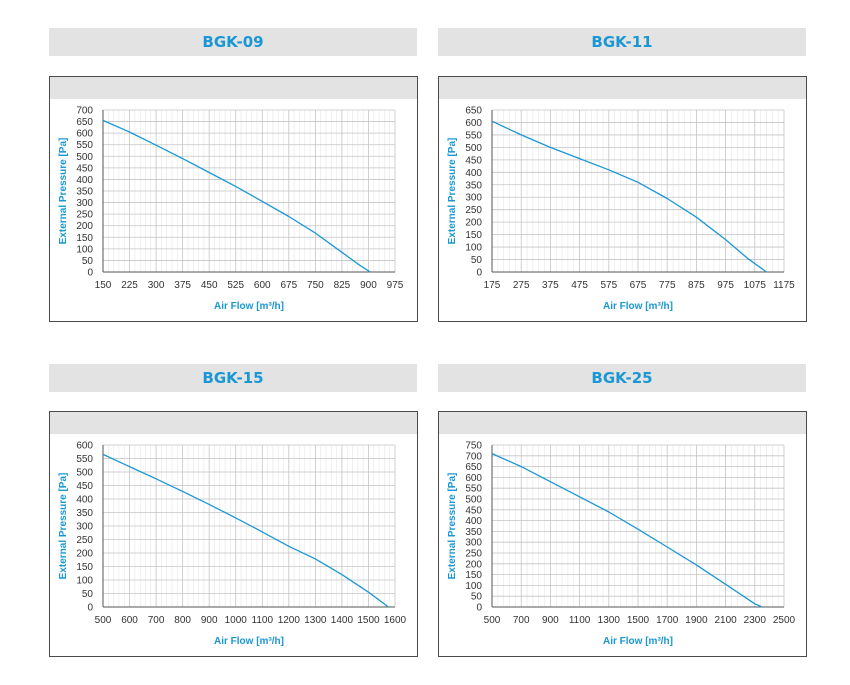 Image resolution: width=850 pixels, height=685 pixels. Describe the element at coordinates (521, 285) in the screenshot. I see `x-tick-label: 275` at that location.